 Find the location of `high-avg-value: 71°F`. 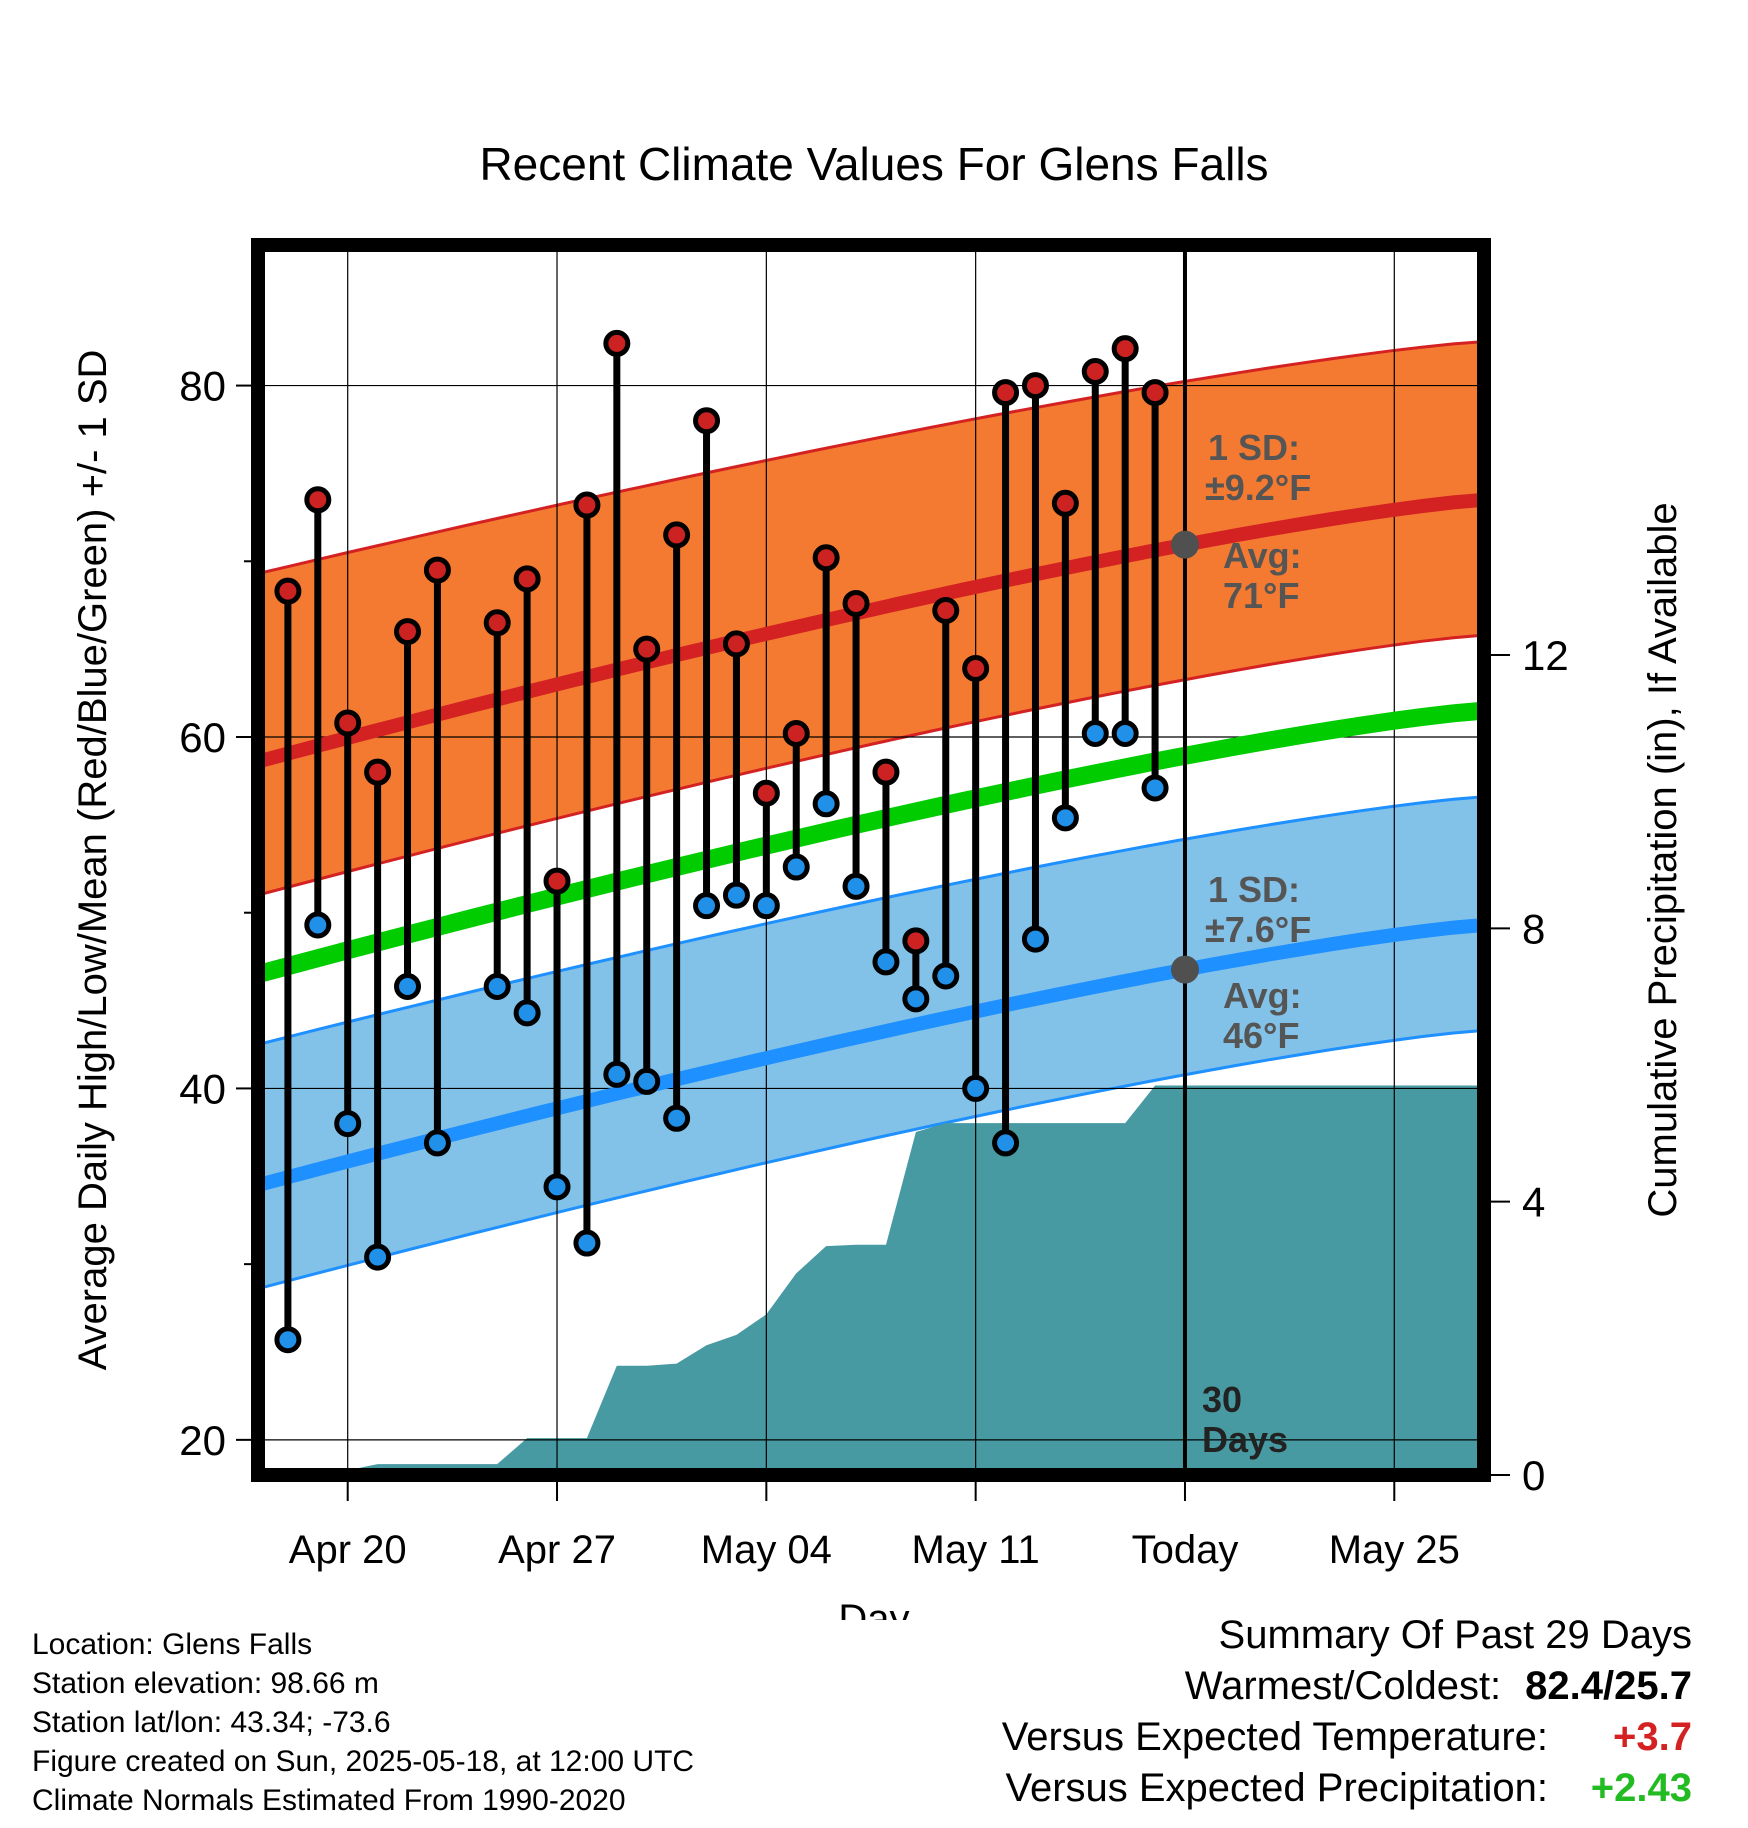

high-avg-value: 71°F is located at coordinates (1261, 595).